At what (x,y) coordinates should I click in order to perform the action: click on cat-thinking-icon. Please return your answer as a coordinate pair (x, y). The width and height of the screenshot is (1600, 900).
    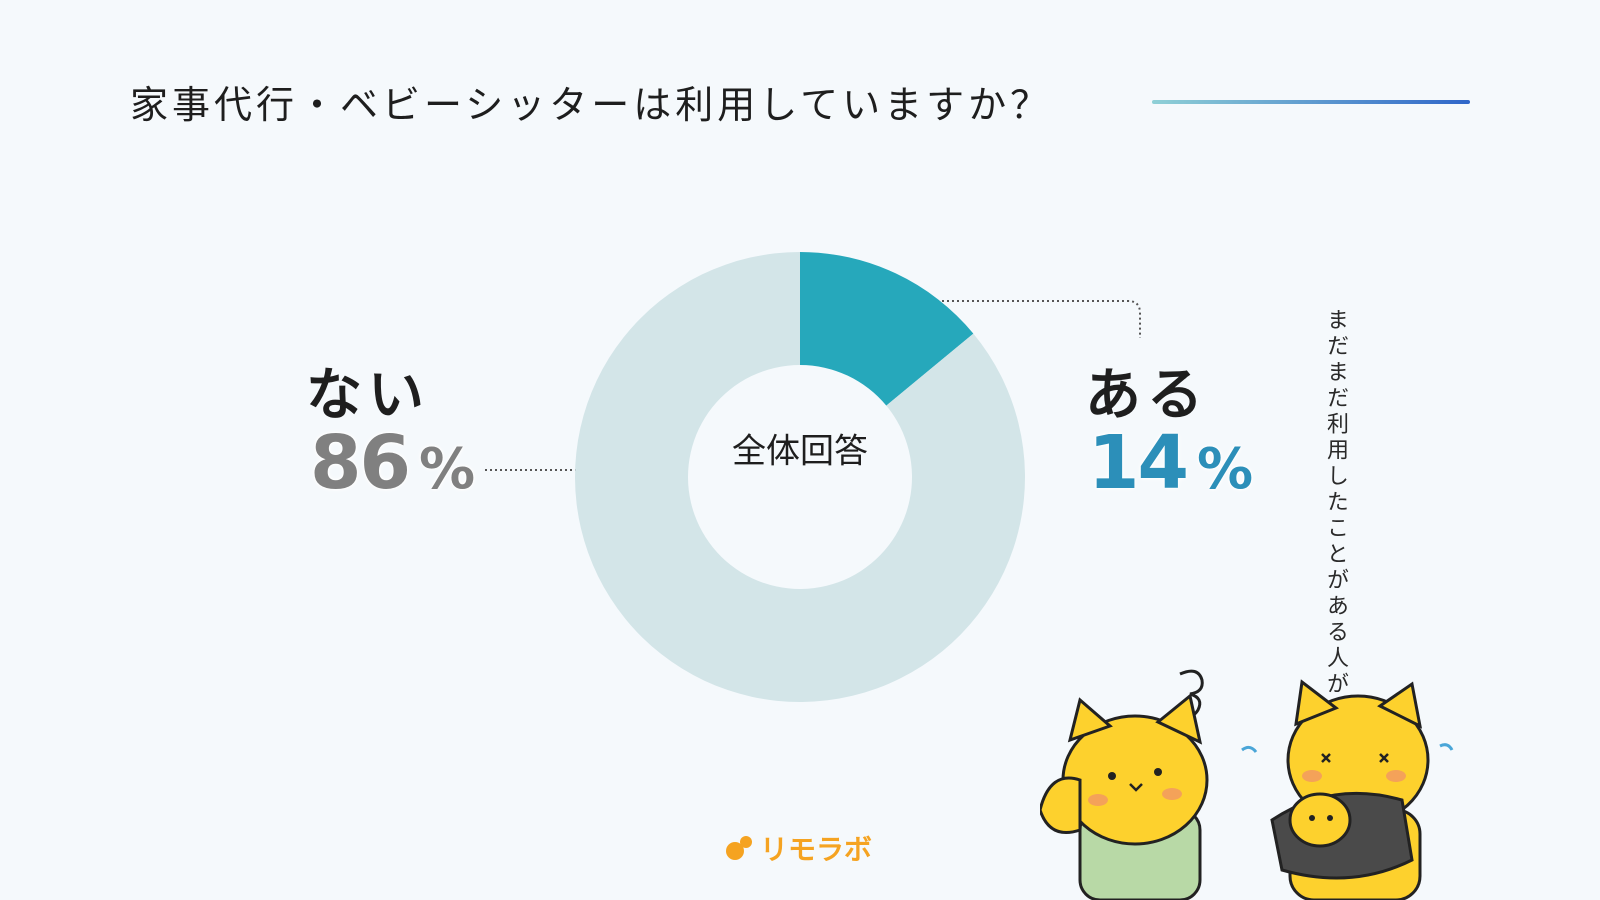
    Looking at the image, I should click on (1124, 784).